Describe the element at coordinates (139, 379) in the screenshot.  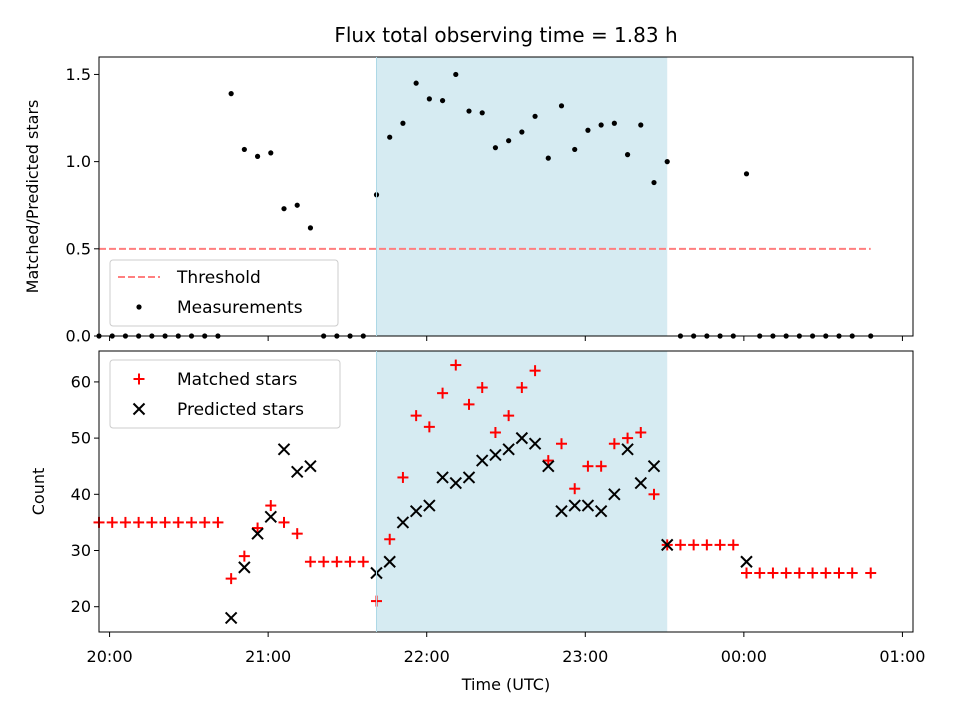
I see `legend-plus-glyph` at that location.